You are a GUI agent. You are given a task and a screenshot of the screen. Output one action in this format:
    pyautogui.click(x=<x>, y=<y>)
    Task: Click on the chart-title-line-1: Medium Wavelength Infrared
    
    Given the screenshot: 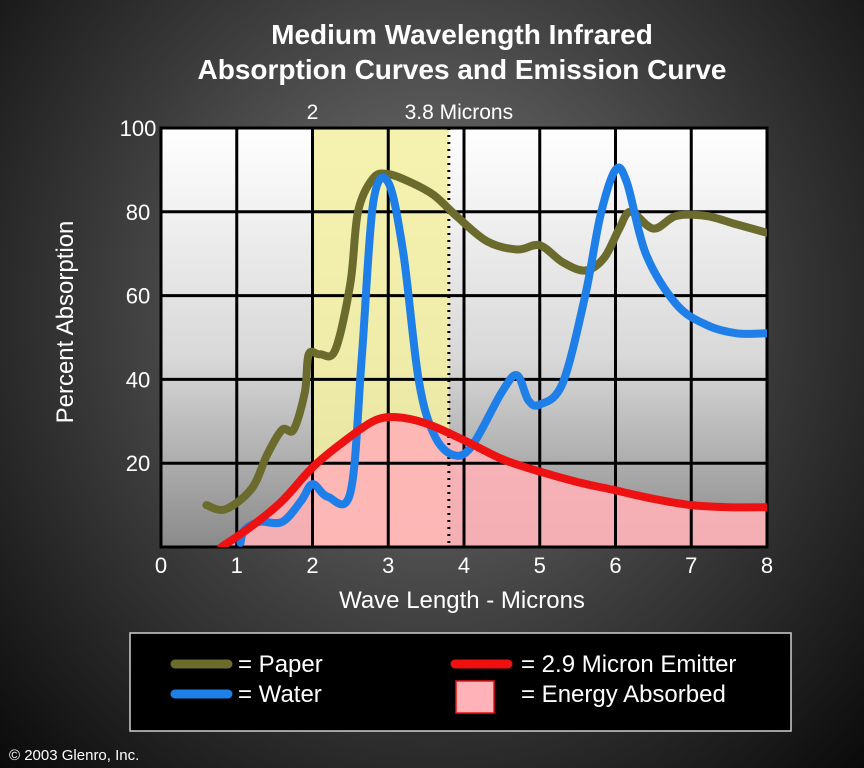 What is the action you would take?
    pyautogui.click(x=462, y=34)
    